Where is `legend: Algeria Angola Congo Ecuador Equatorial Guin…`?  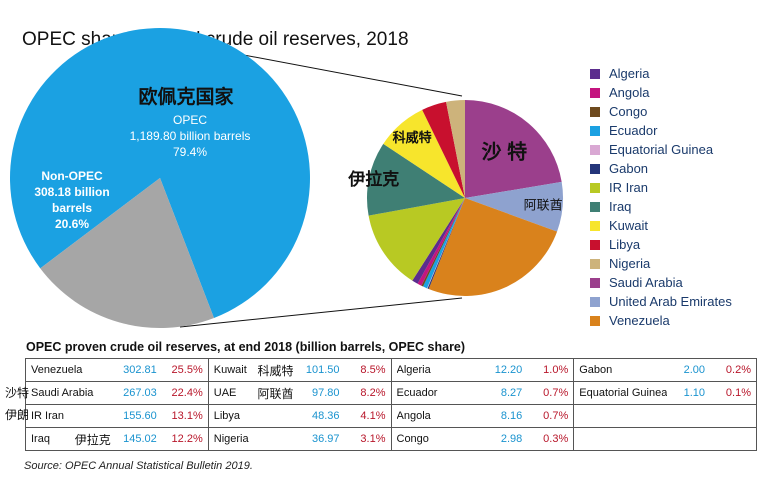 legend: Algeria Angola Congo Ecuador Equatorial Guin… is located at coordinates (661, 197).